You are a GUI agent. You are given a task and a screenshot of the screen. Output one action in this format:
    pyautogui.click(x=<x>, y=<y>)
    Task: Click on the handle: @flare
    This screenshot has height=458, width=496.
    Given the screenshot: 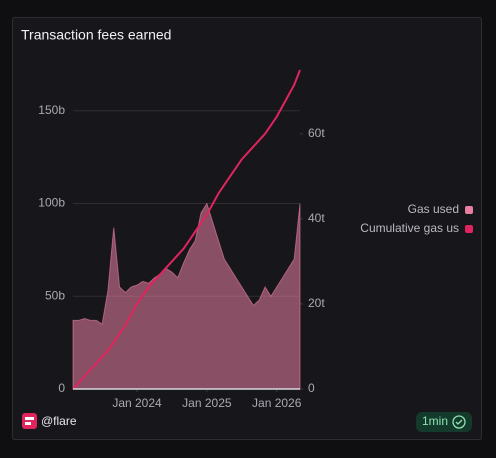 What is the action you would take?
    pyautogui.click(x=59, y=421)
    